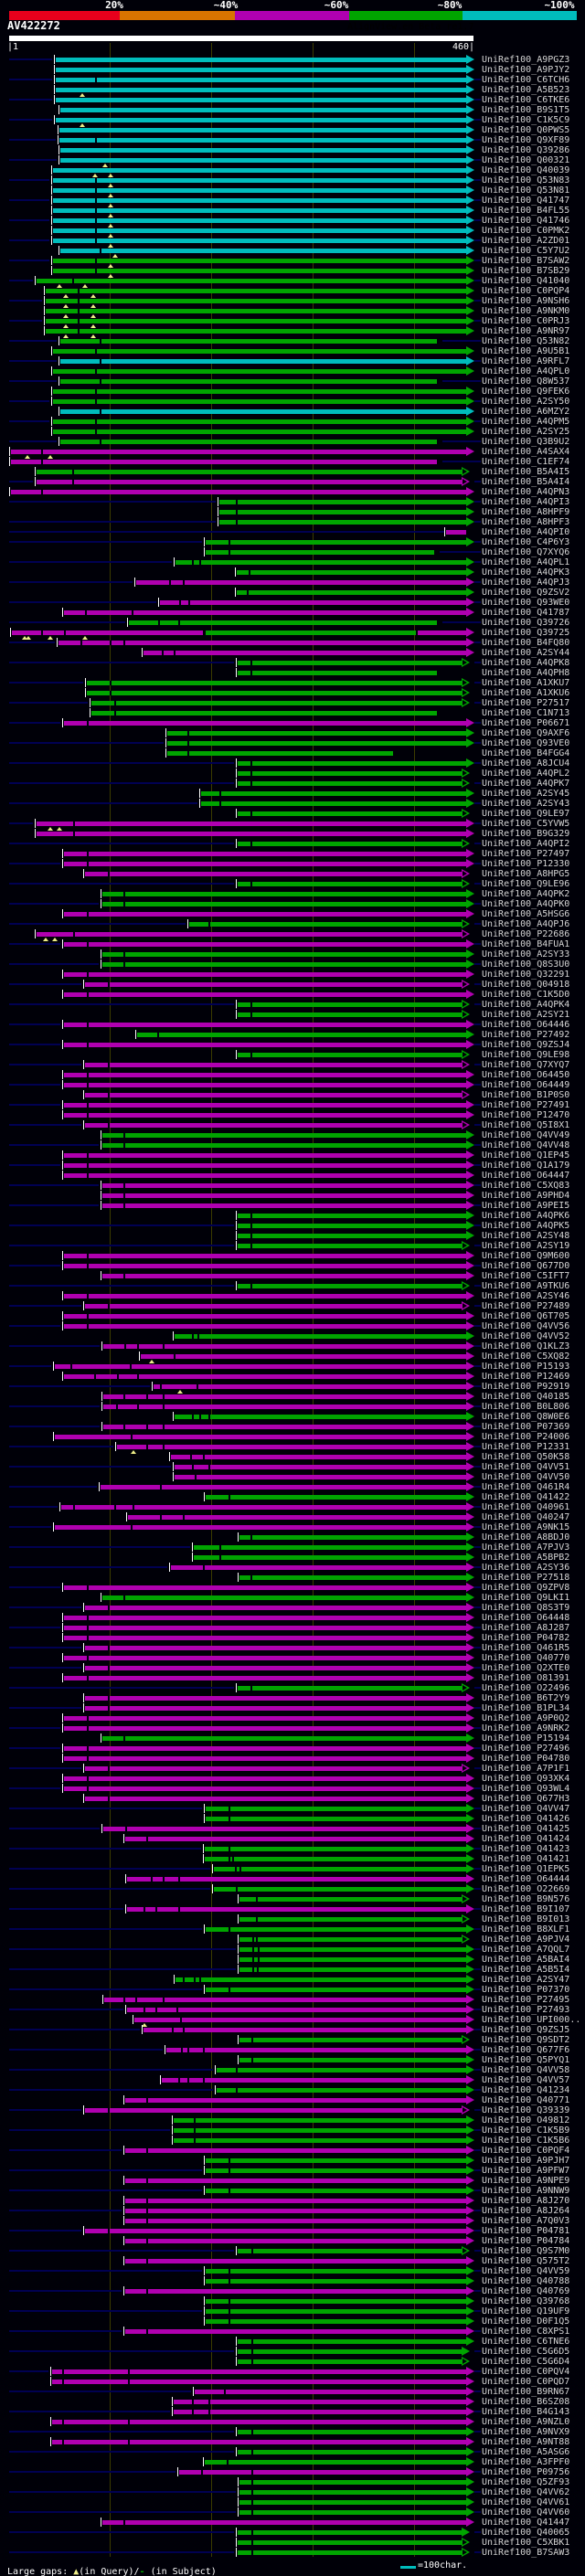  I want to click on hit-row: UniRef100_C8XPS1, so click(293, 2332).